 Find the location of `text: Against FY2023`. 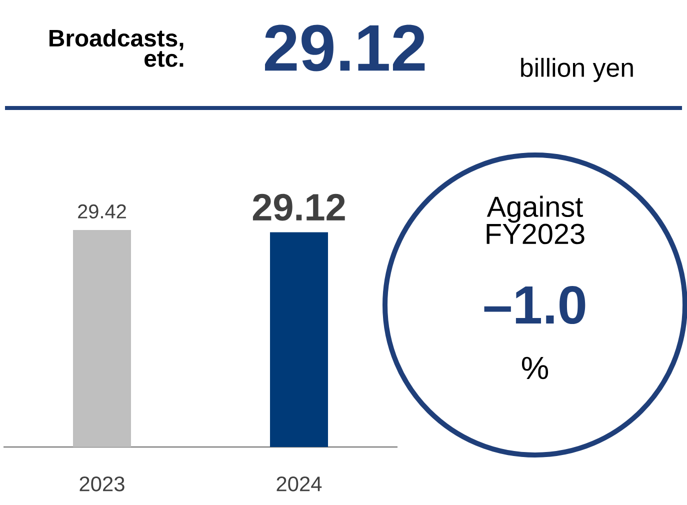

text: Against FY2023 is located at coordinates (535, 220).